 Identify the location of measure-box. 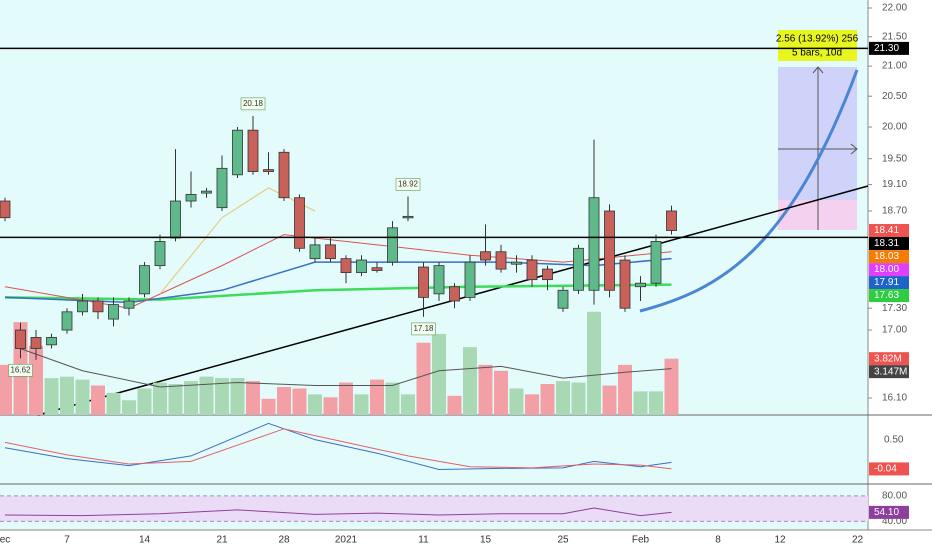
(817, 45).